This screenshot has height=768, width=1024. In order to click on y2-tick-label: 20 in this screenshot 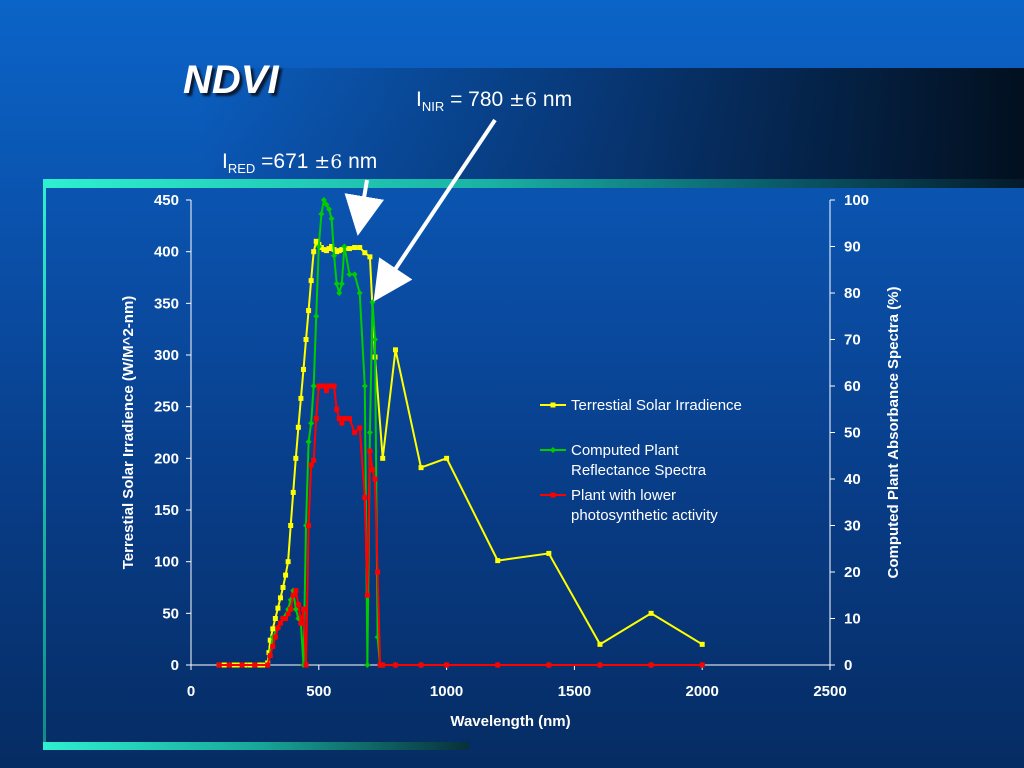, I will do `click(852, 572)`.